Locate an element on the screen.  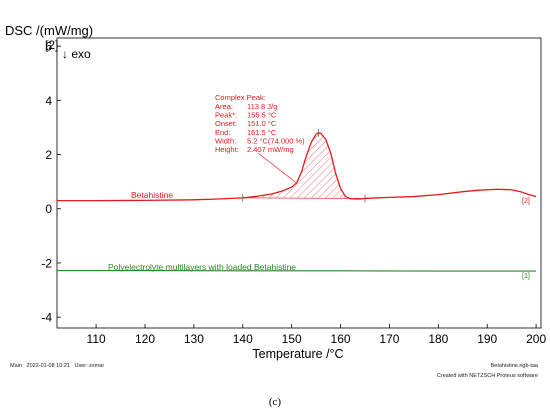
y-tick-label: -2 is located at coordinates (46, 263).